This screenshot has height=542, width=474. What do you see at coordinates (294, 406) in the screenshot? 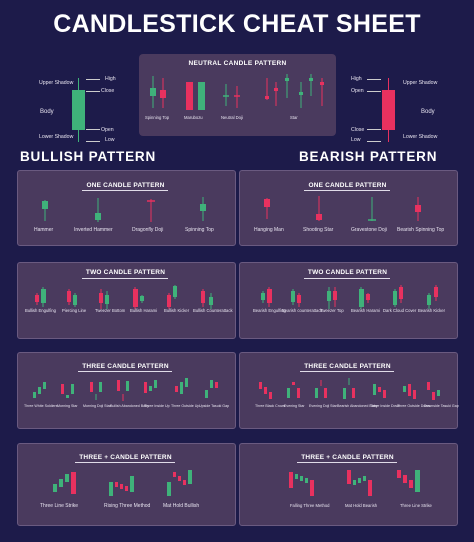
I see `bear-three-label-1: Evening Star` at bounding box center [294, 406].